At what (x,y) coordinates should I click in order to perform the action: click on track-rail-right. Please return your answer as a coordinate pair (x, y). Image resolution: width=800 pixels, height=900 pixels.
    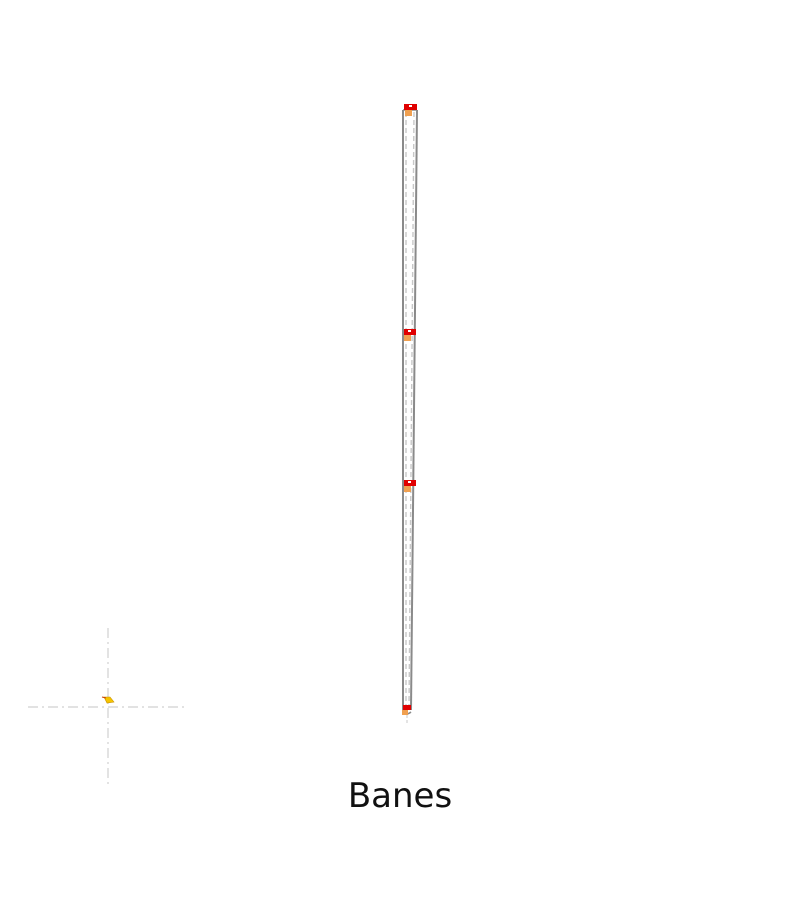
    Looking at the image, I should click on (414, 410).